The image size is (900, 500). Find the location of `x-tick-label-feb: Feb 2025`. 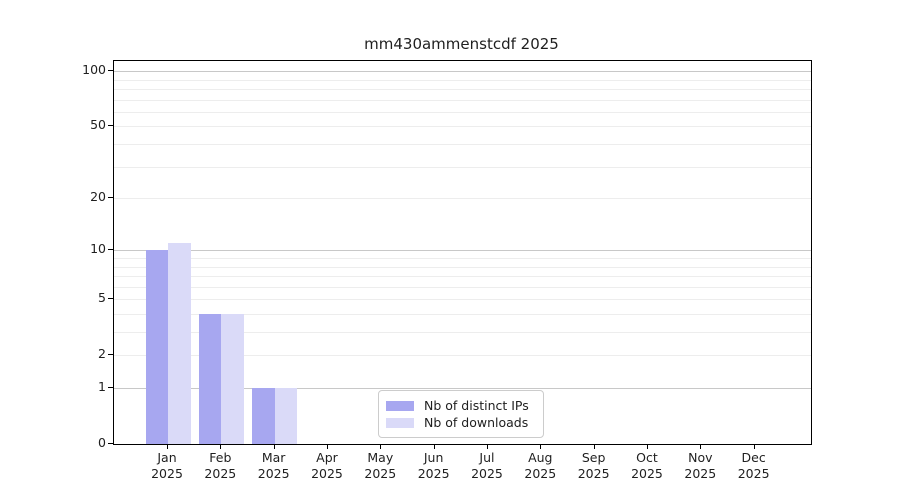

x-tick-label-feb: Feb 2025 is located at coordinates (220, 466).